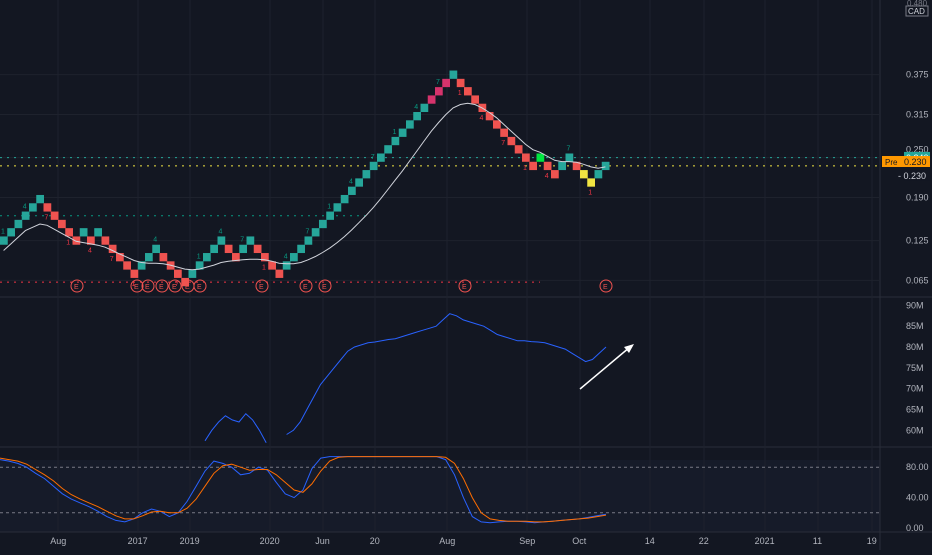  What do you see at coordinates (138, 541) in the screenshot?
I see `time-axis-label: 2017` at bounding box center [138, 541].